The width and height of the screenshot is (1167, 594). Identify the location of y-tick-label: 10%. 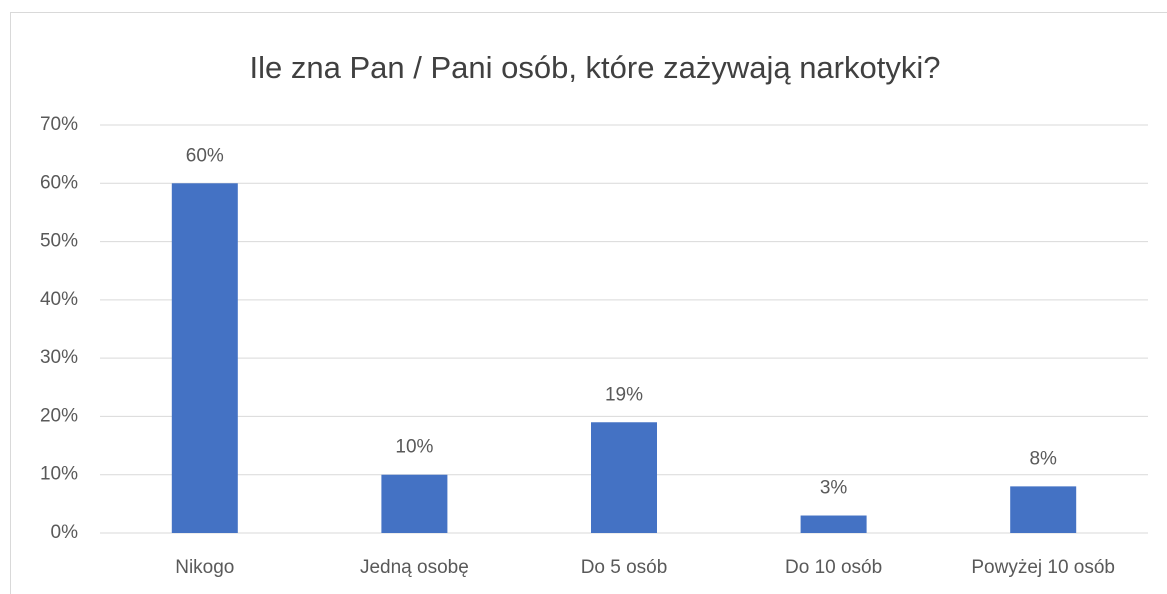
(59, 474).